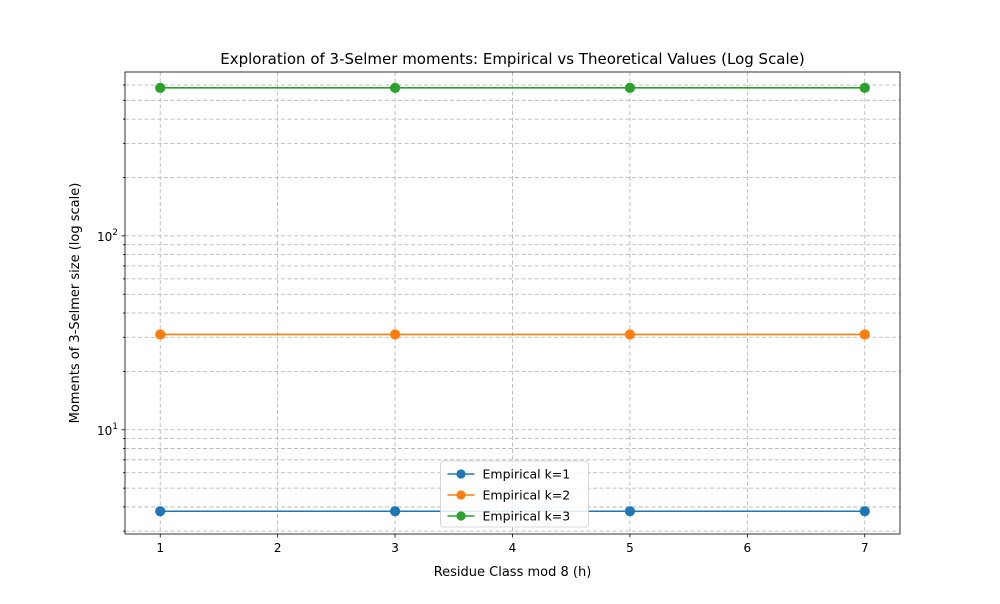  Describe the element at coordinates (160, 548) in the screenshot. I see `x-tick-label: 1` at that location.